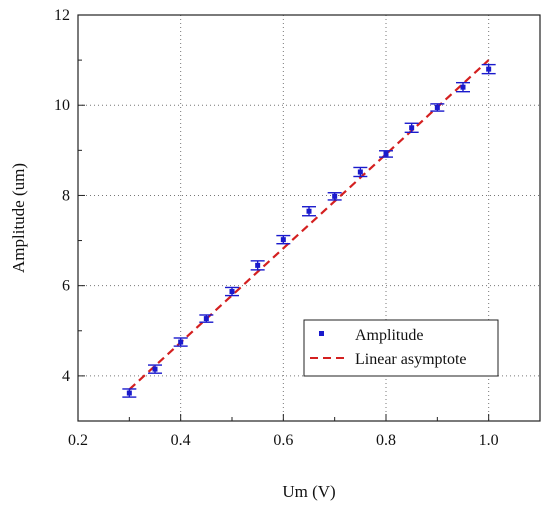 Image resolution: width=550 pixels, height=505 pixels. I want to click on y-tick-label: 6, so click(66, 286).